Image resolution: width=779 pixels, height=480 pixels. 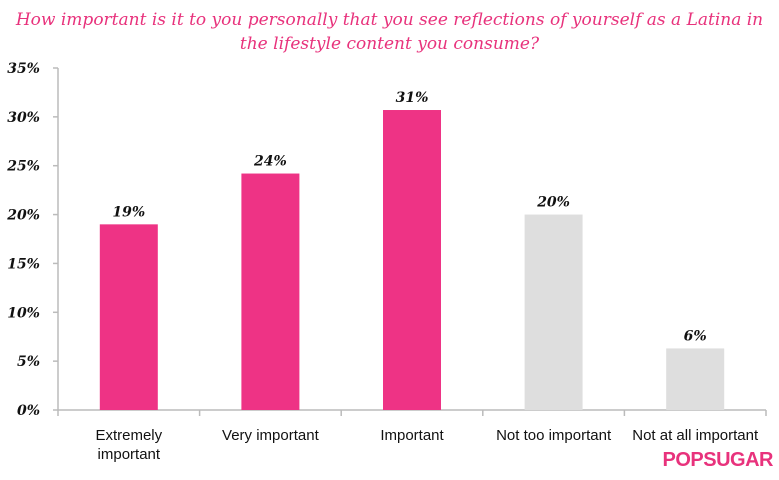 I want to click on x-tick-label: important, so click(x=129, y=454).